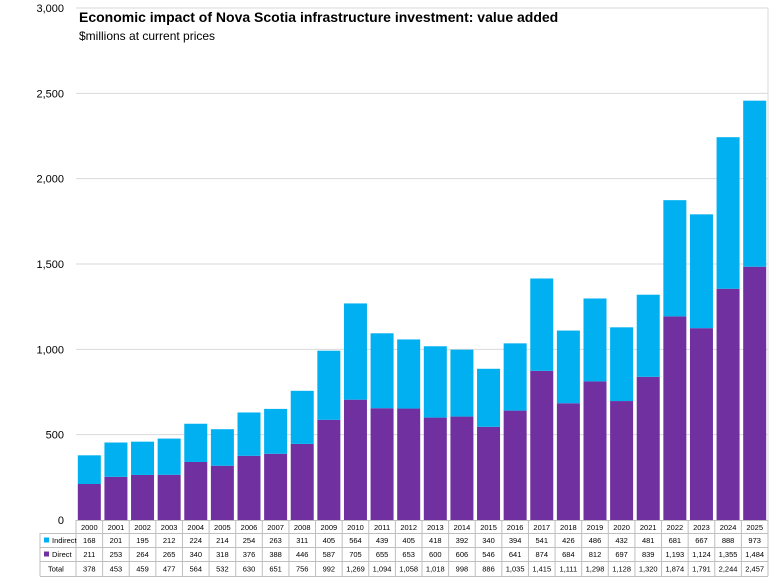  What do you see at coordinates (195, 527) in the screenshot?
I see `x-tick-label: 2004` at bounding box center [195, 527].